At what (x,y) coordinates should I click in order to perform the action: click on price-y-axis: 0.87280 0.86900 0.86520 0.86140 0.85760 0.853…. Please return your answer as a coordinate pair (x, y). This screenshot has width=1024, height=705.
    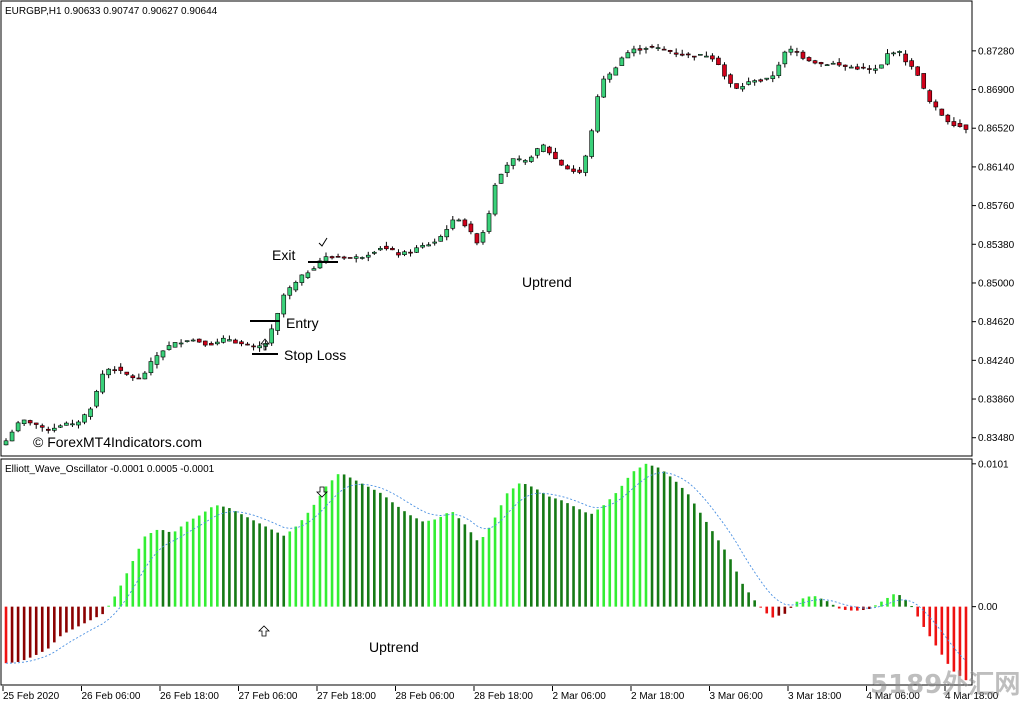
    Looking at the image, I should click on (993, 245).